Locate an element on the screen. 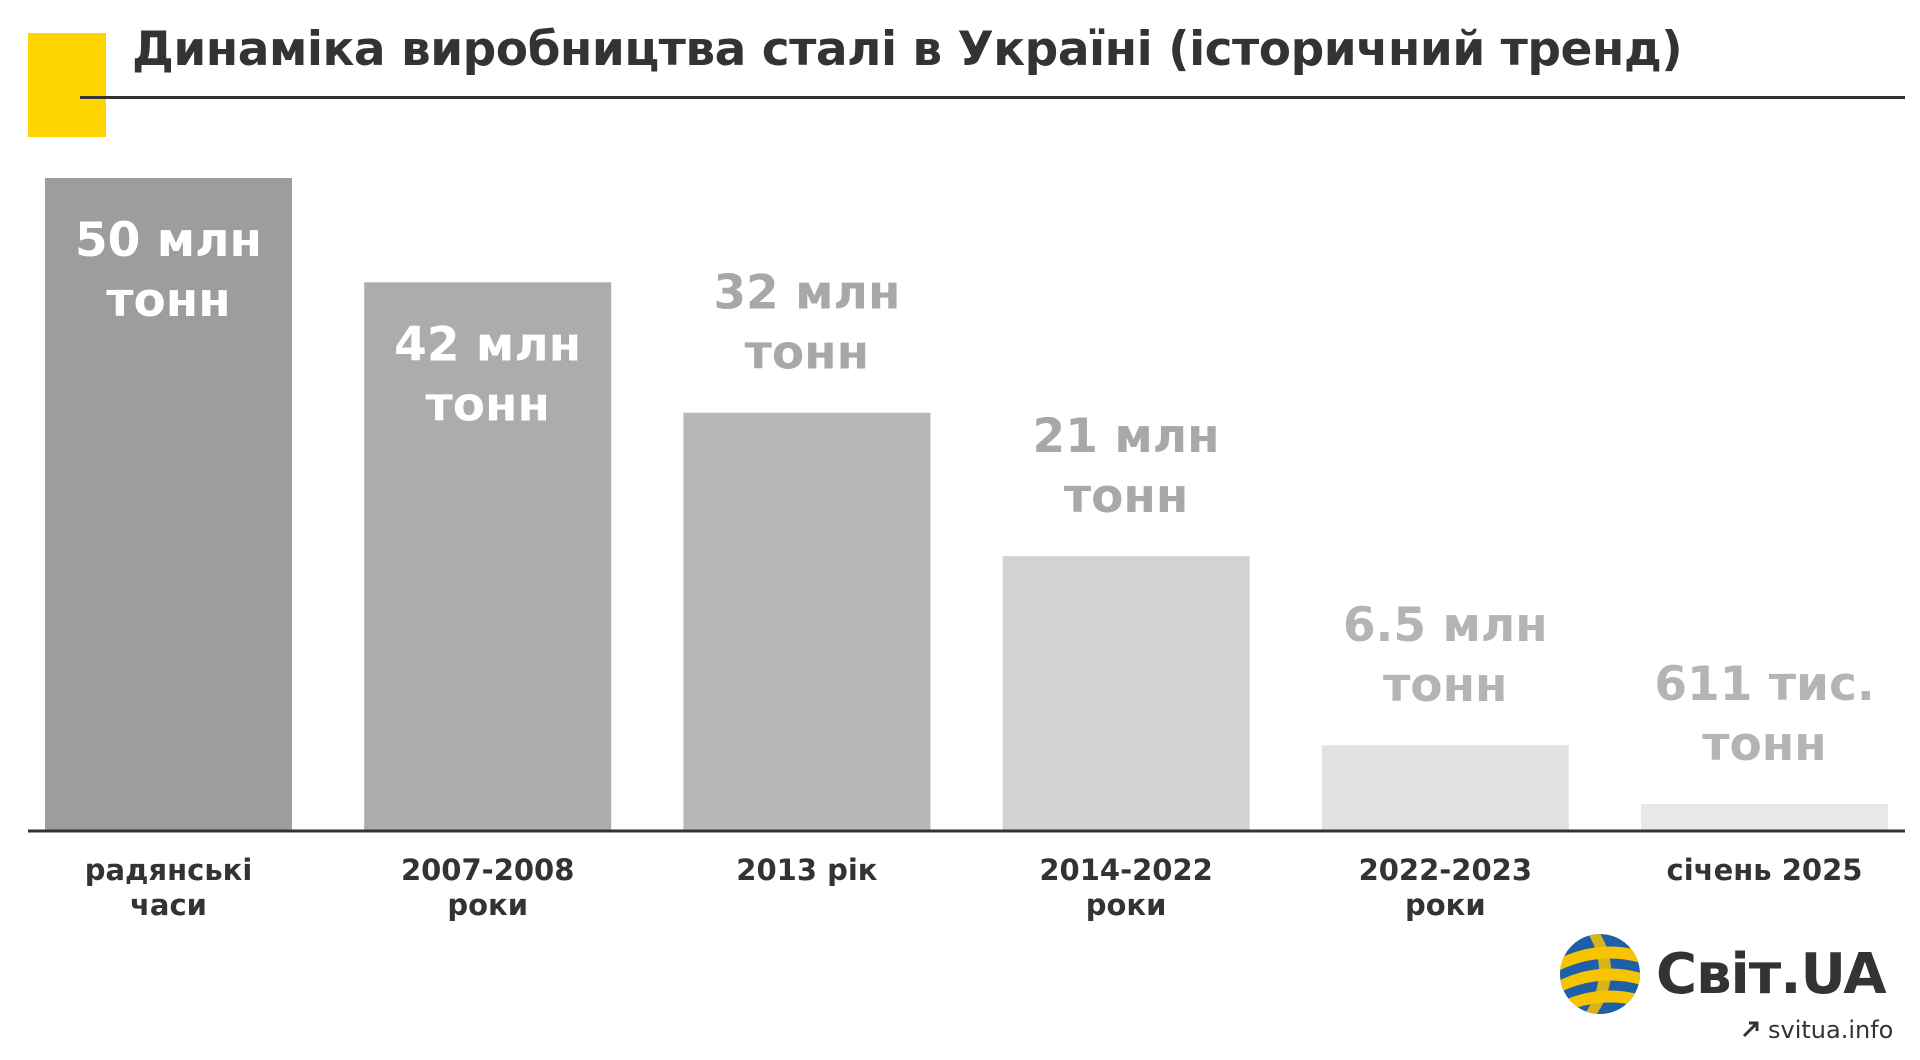  brand-name: Світ.UA is located at coordinates (1771, 974).